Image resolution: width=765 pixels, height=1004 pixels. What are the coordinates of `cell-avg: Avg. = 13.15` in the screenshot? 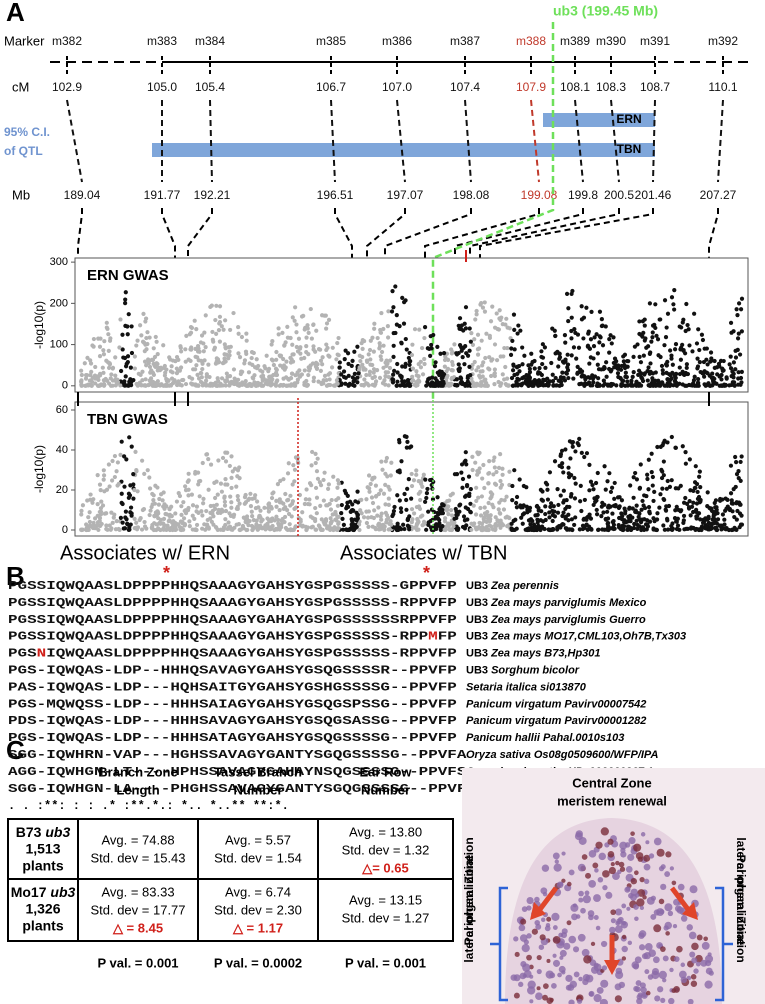 It's located at (385, 899).